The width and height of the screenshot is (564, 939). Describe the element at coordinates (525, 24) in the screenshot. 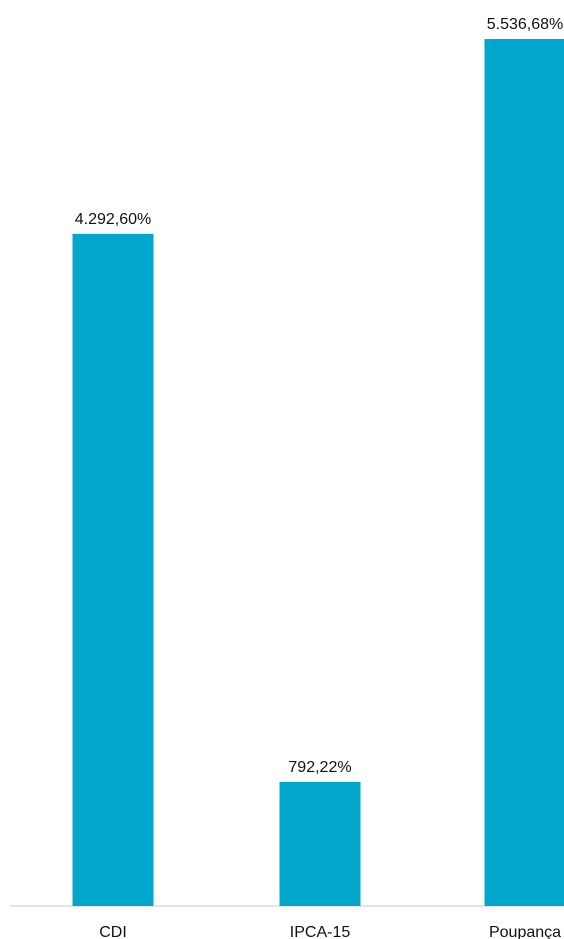

I see `bar-value-label: 5.536,68%` at that location.